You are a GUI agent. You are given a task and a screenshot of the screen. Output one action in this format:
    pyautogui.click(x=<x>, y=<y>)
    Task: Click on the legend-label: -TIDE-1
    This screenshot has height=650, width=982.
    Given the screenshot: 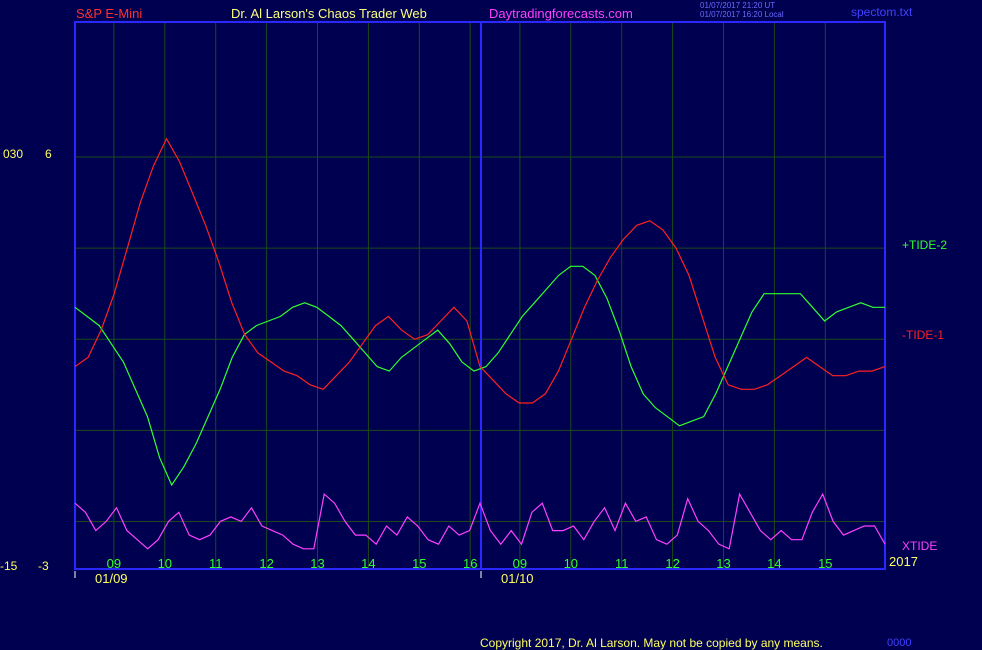 What is the action you would take?
    pyautogui.click(x=923, y=335)
    